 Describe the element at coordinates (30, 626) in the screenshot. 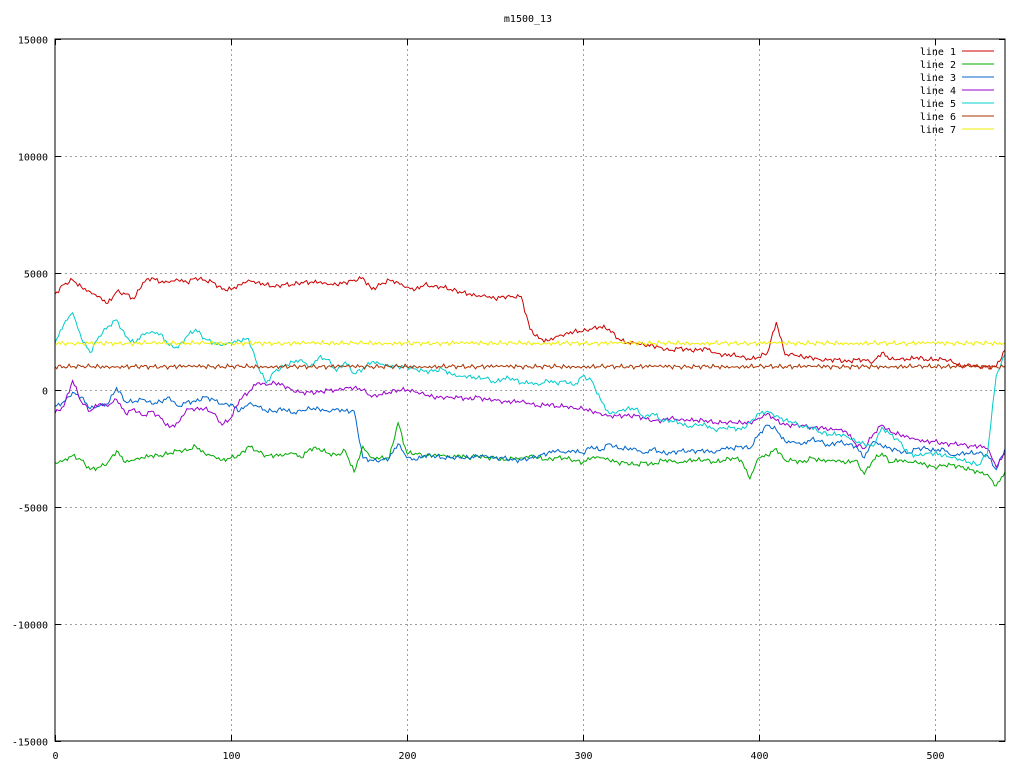

I see `y-tick-label: -10000` at that location.